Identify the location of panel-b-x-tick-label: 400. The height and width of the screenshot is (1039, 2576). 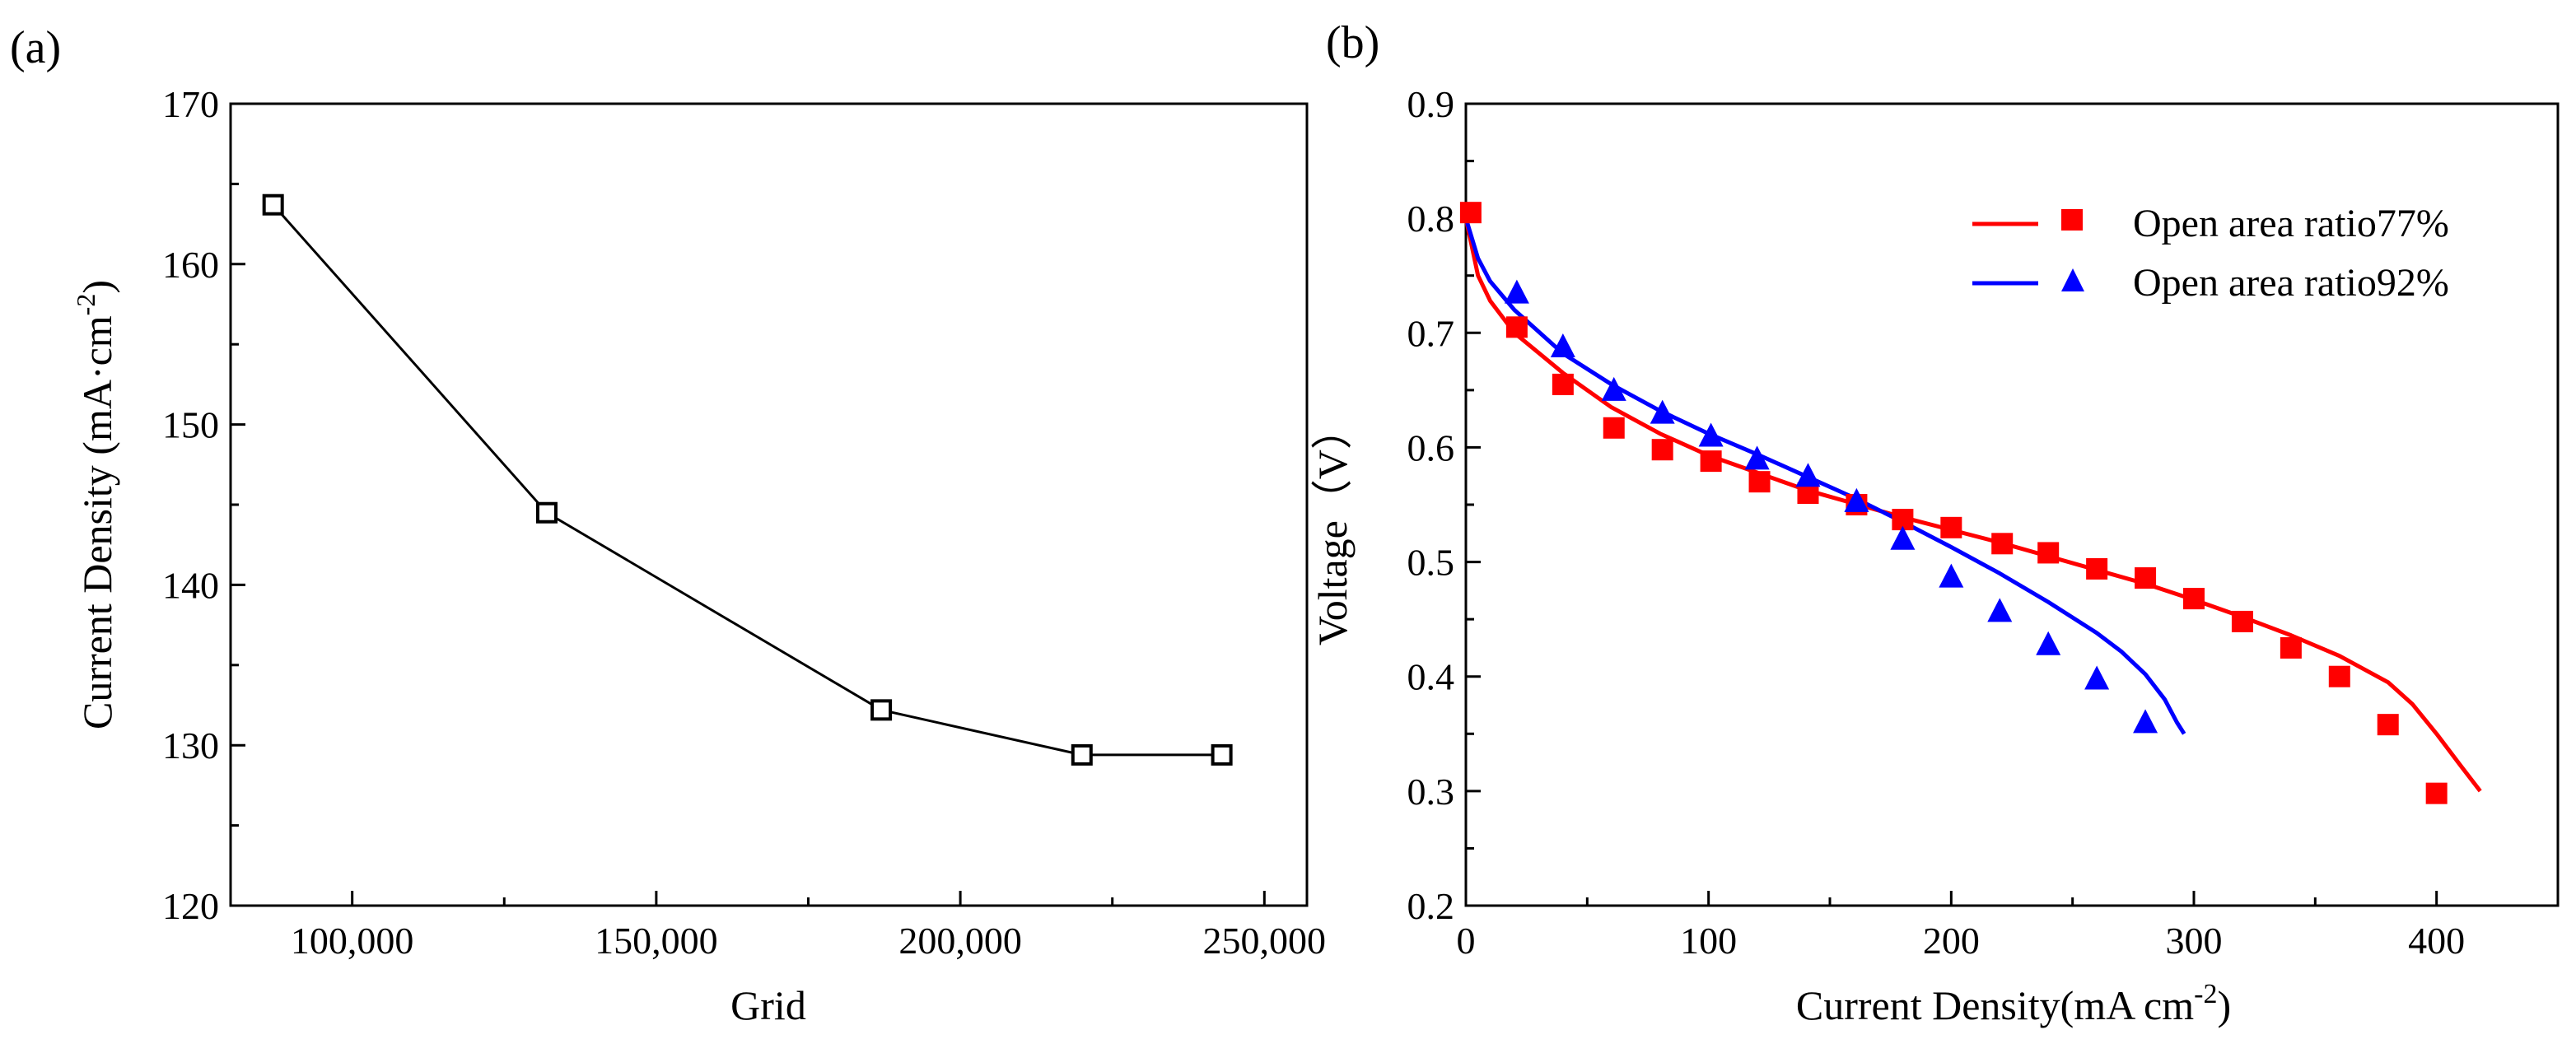
(2436, 941).